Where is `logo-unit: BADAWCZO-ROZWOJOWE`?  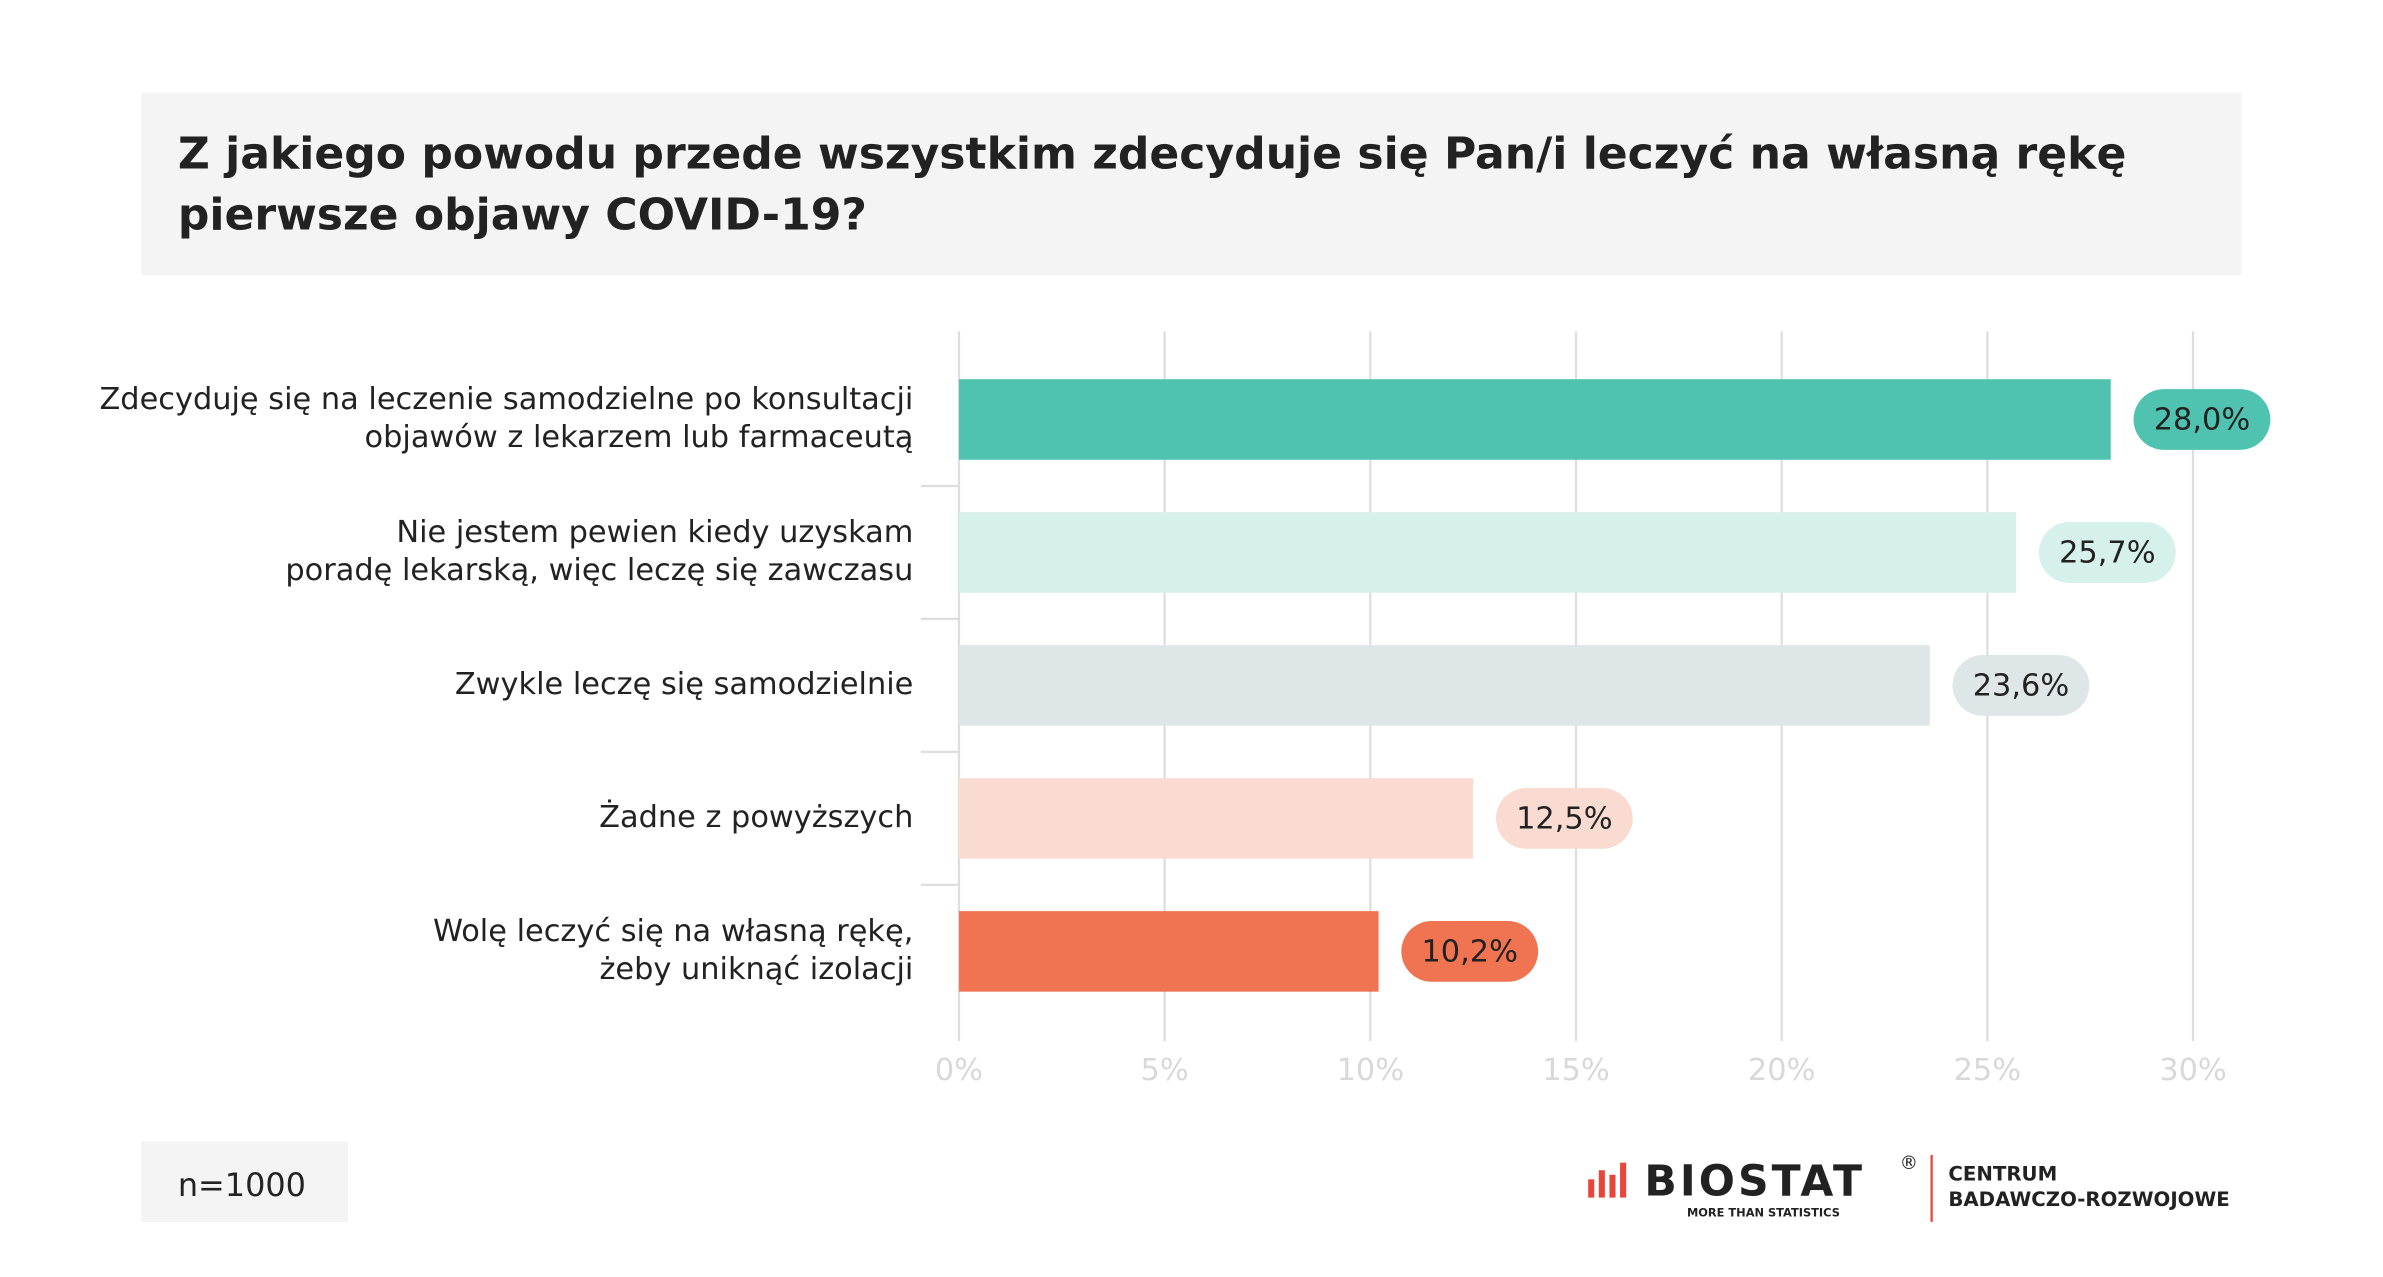 logo-unit: BADAWCZO-ROZWOJOWE is located at coordinates (2088, 1199).